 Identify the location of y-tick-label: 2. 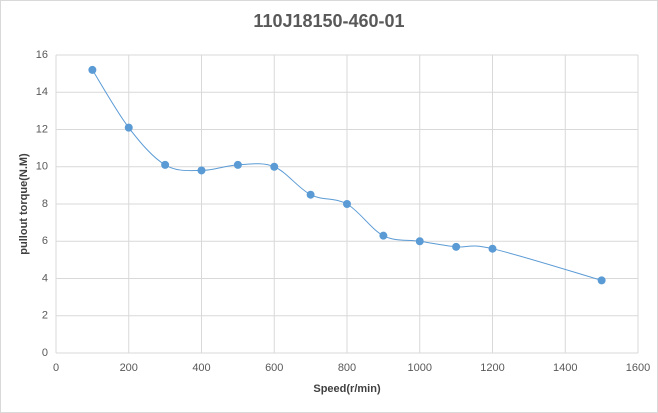
(45, 316).